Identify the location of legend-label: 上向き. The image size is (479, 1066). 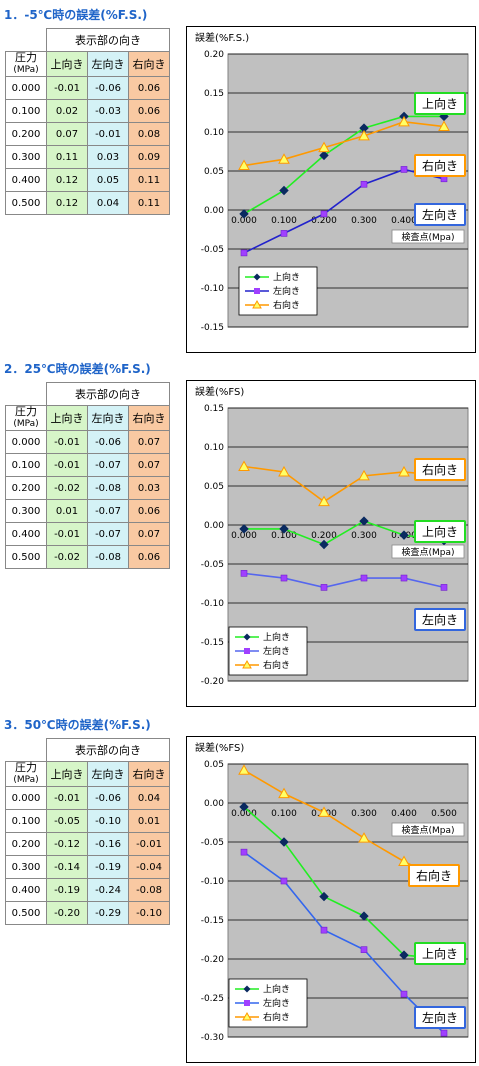
(286, 277).